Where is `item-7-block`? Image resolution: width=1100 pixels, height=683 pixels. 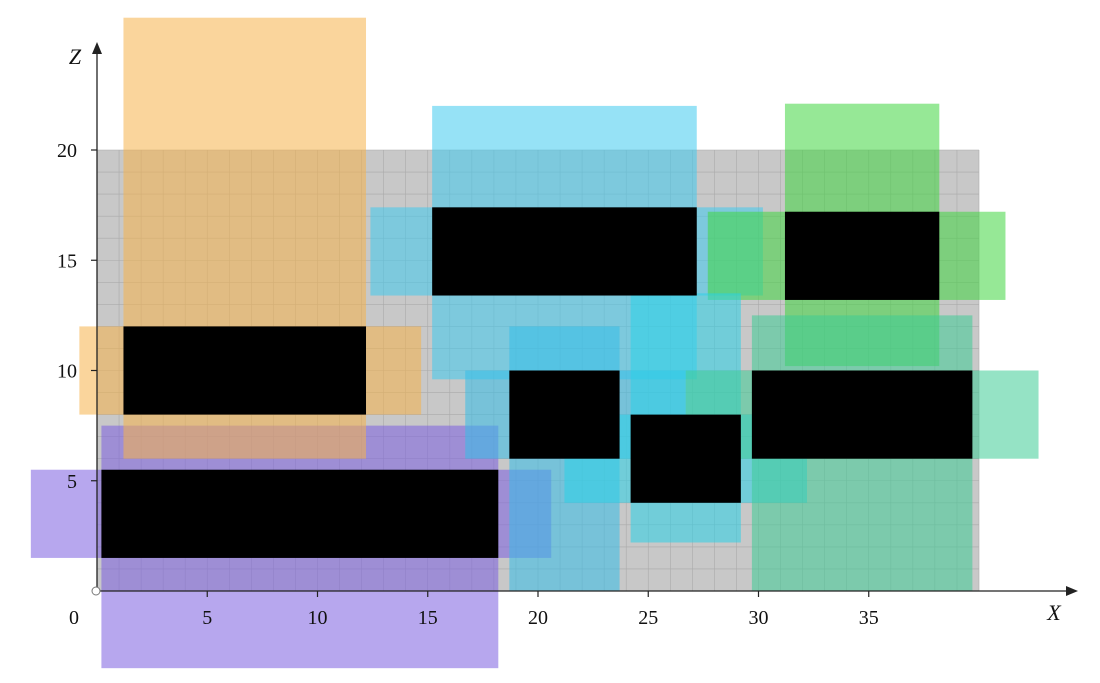 item-7-block is located at coordinates (862, 414).